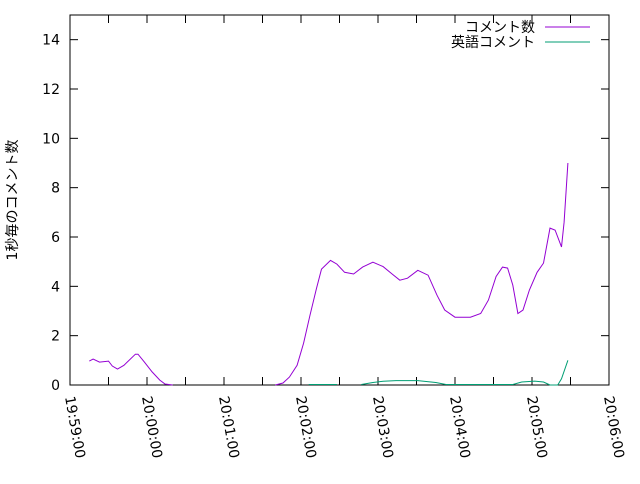  What do you see at coordinates (382, 427) in the screenshot?
I see `x-tick-label: 20:03:00` at bounding box center [382, 427].